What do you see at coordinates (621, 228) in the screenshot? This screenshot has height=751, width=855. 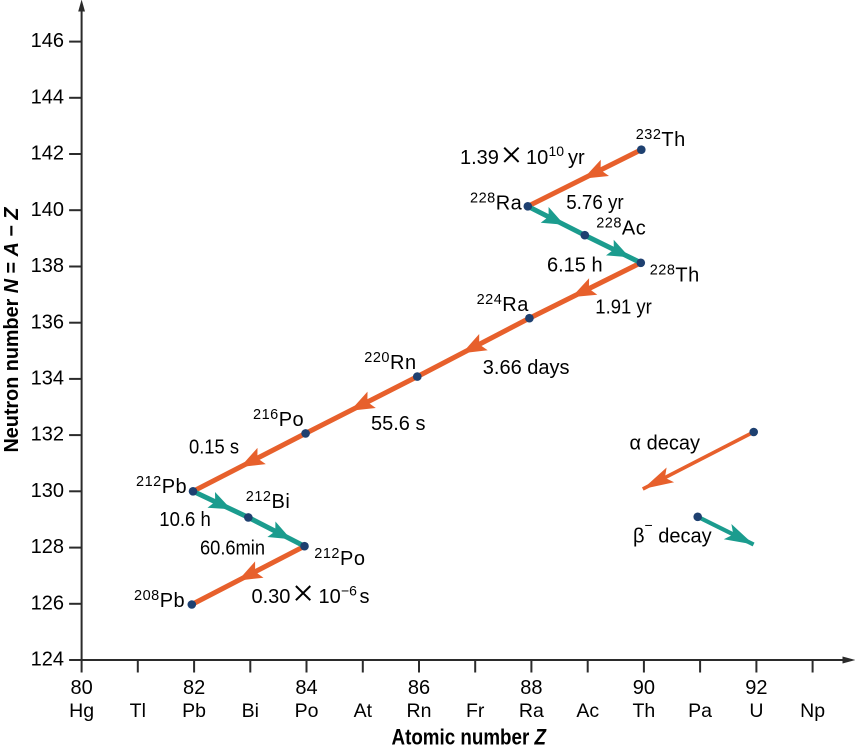 I see `svg-text: 228Ac` at bounding box center [621, 228].